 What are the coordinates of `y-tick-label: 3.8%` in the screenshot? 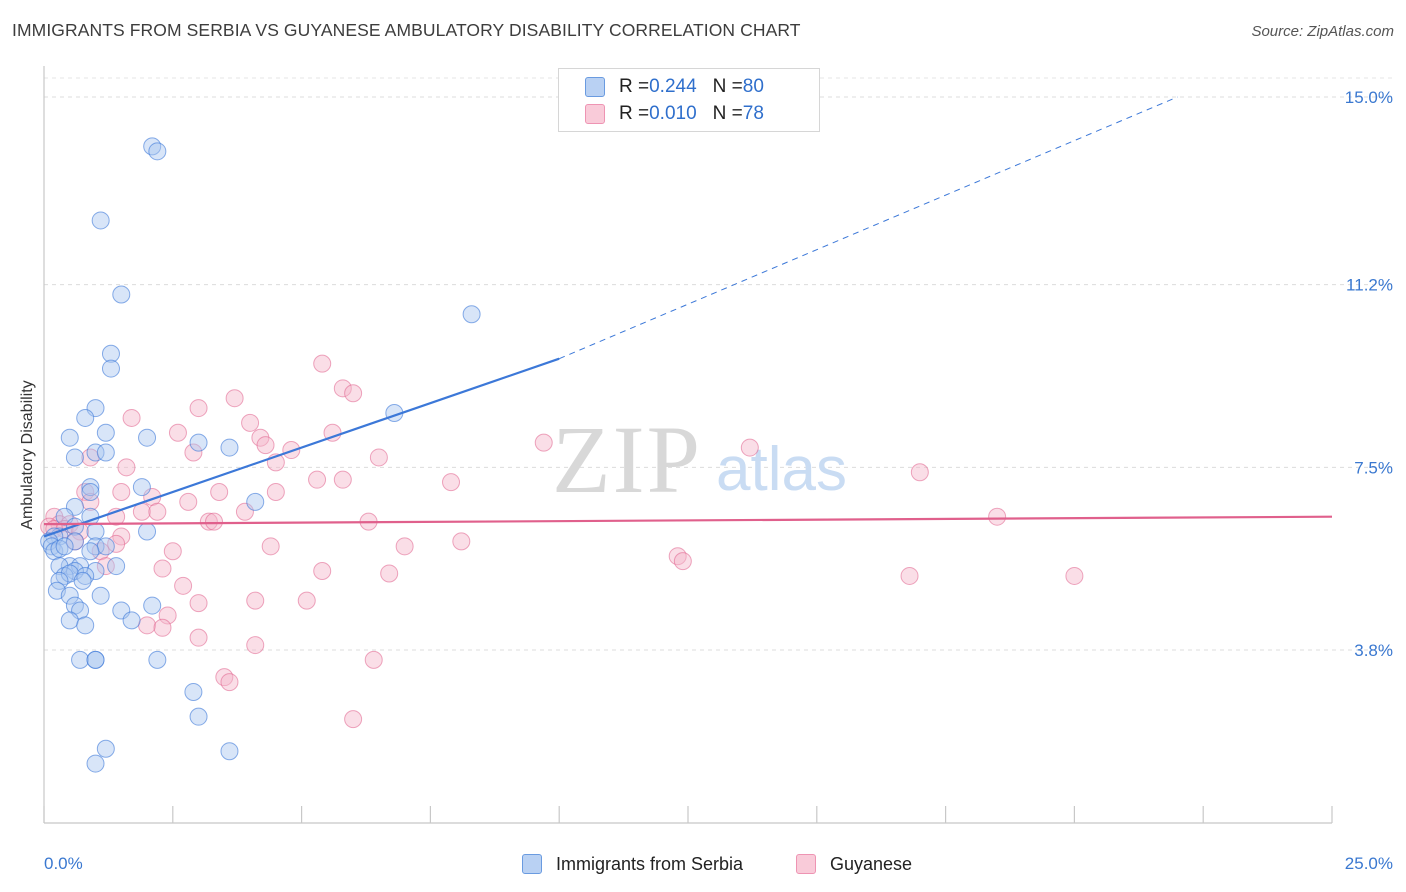 It's located at (1373, 650).